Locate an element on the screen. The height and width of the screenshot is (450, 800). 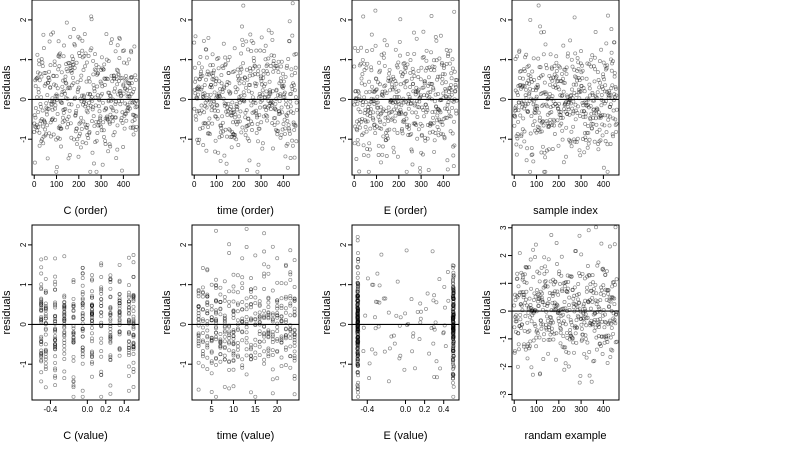
points is located at coordinates (405, 91).